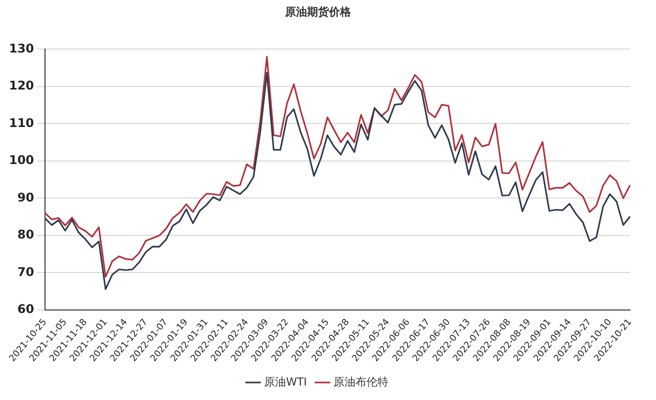 This screenshot has width=656, height=400. Describe the element at coordinates (25, 309) in the screenshot. I see `y-tick-label: 60` at that location.